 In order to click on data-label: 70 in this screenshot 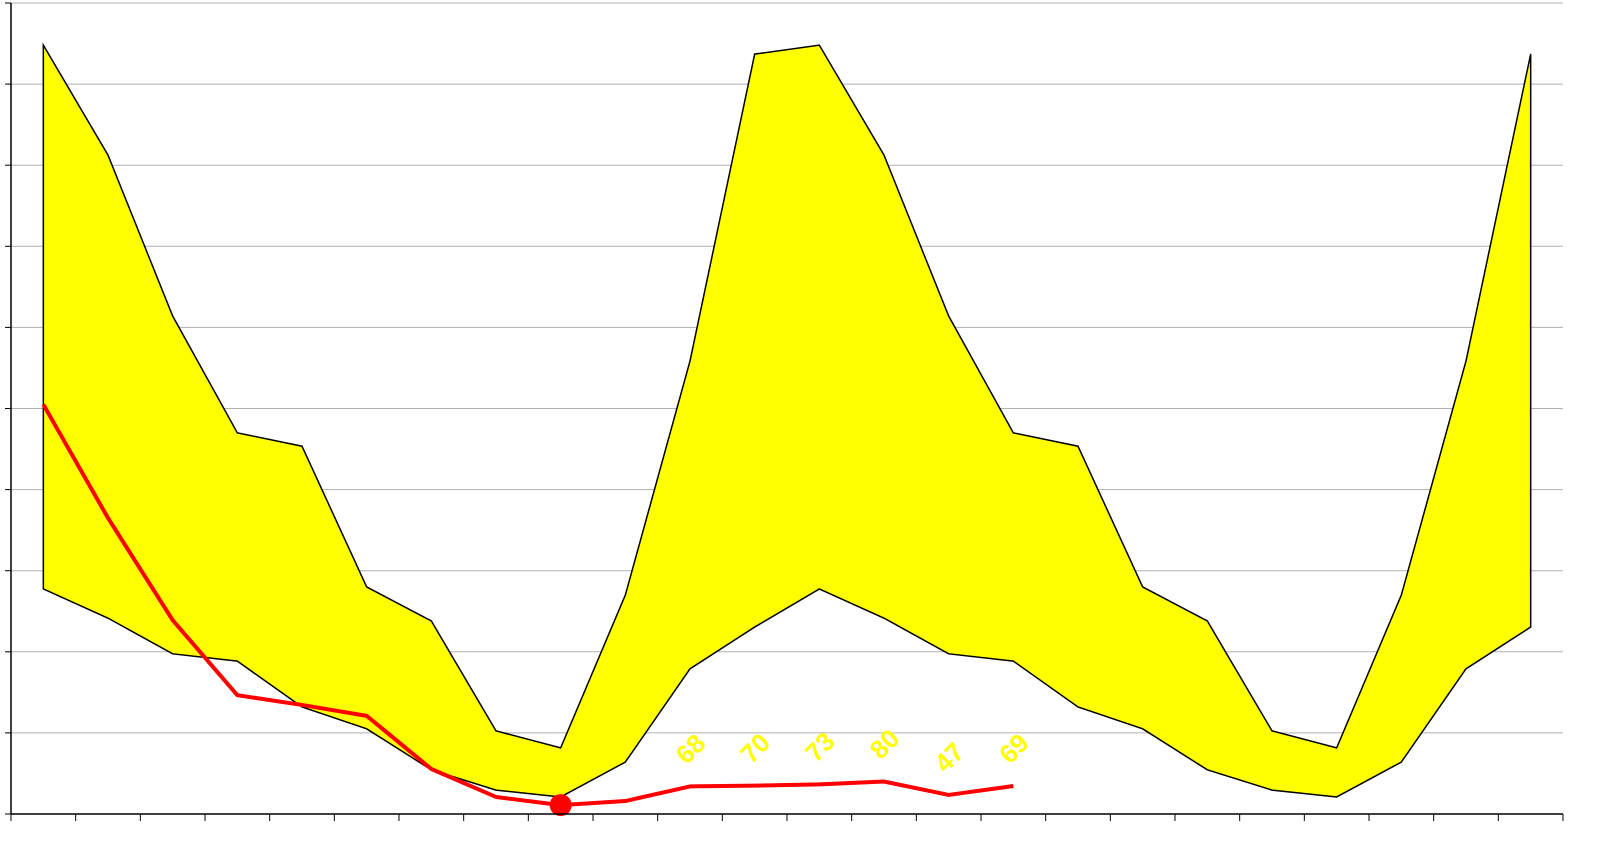, I will do `click(755, 748)`.